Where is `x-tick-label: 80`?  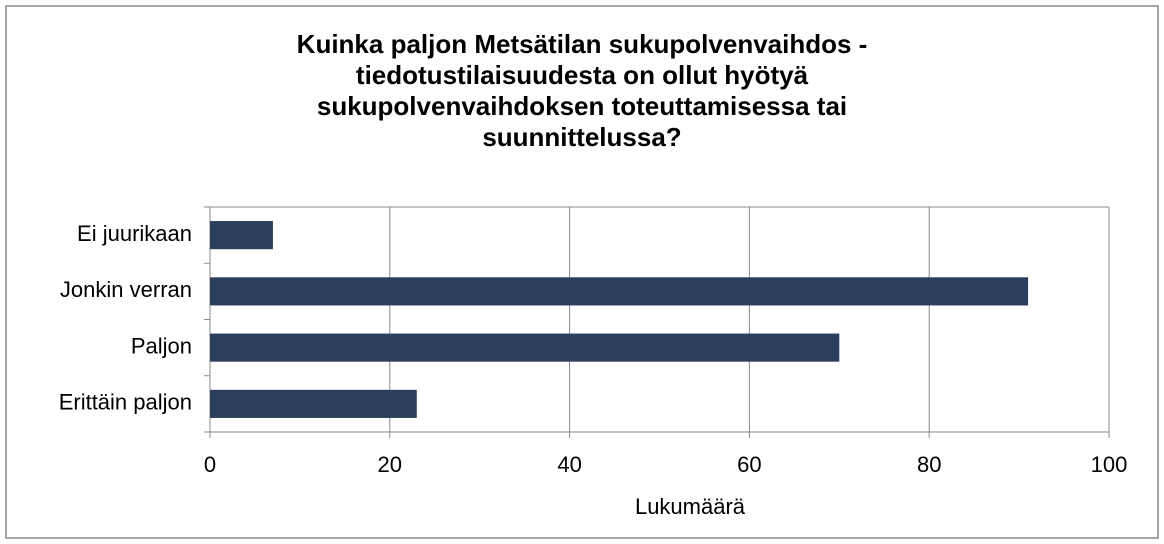 x-tick-label: 80 is located at coordinates (929, 464).